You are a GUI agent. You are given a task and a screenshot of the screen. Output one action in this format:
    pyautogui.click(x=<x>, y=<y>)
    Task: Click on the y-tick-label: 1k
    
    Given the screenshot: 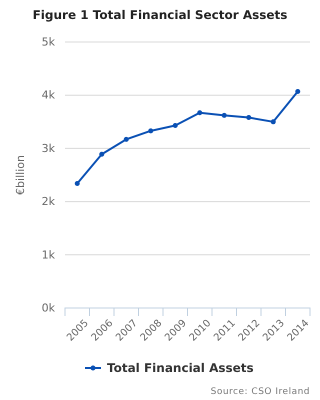 What is the action you would take?
    pyautogui.click(x=49, y=255)
    